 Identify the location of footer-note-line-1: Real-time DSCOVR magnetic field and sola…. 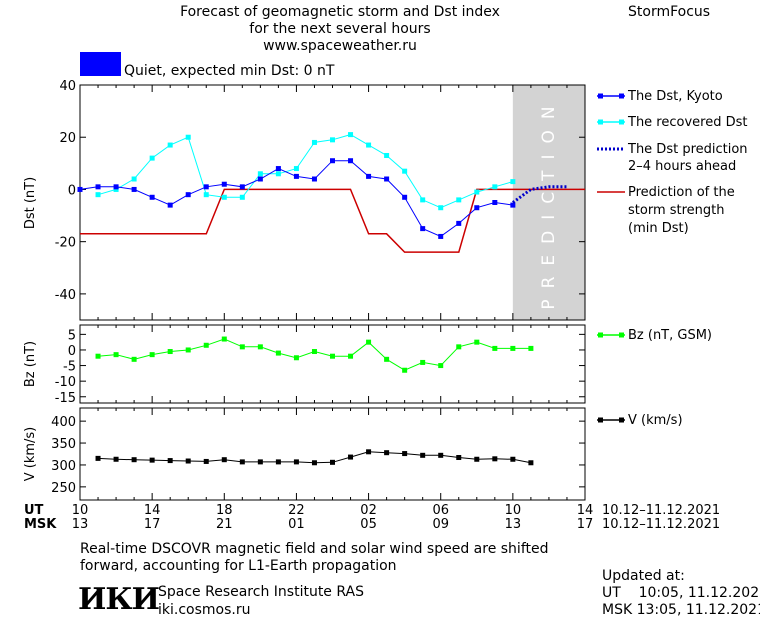
(314, 549).